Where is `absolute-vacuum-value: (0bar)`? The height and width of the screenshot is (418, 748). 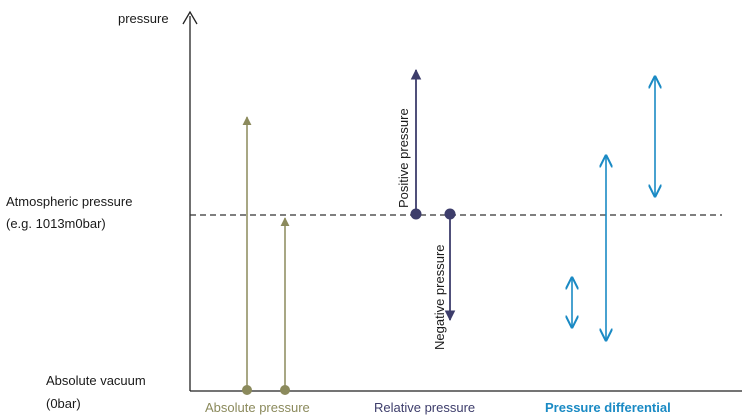 absolute-vacuum-value: (0bar) is located at coordinates (63, 403).